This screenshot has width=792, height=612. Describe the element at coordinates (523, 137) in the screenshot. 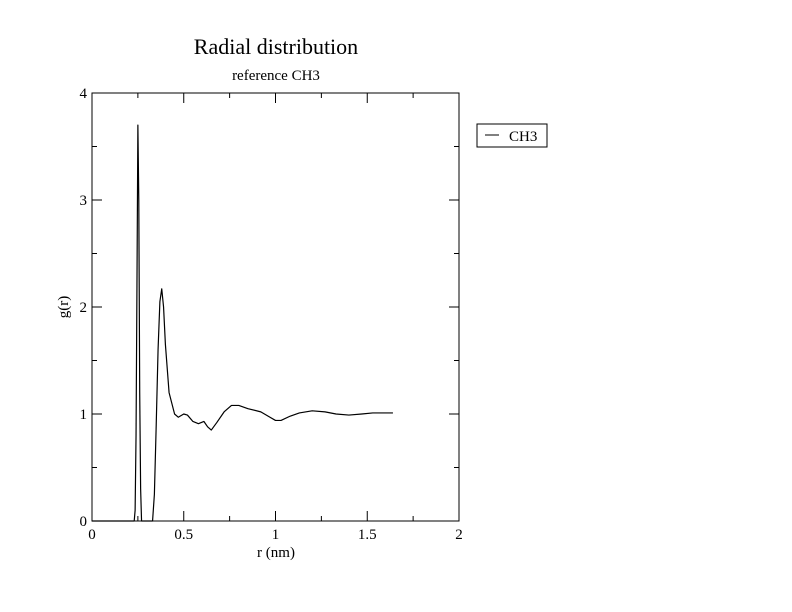

I see `legend-label-ch3: CH3` at that location.